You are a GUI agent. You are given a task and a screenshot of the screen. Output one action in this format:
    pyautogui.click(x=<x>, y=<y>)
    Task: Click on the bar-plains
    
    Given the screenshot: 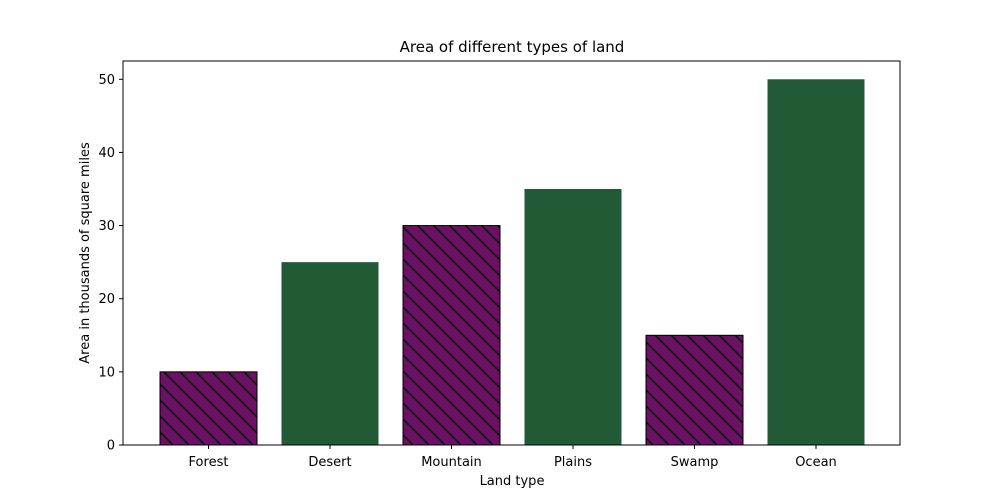 What is the action you would take?
    pyautogui.click(x=573, y=317)
    